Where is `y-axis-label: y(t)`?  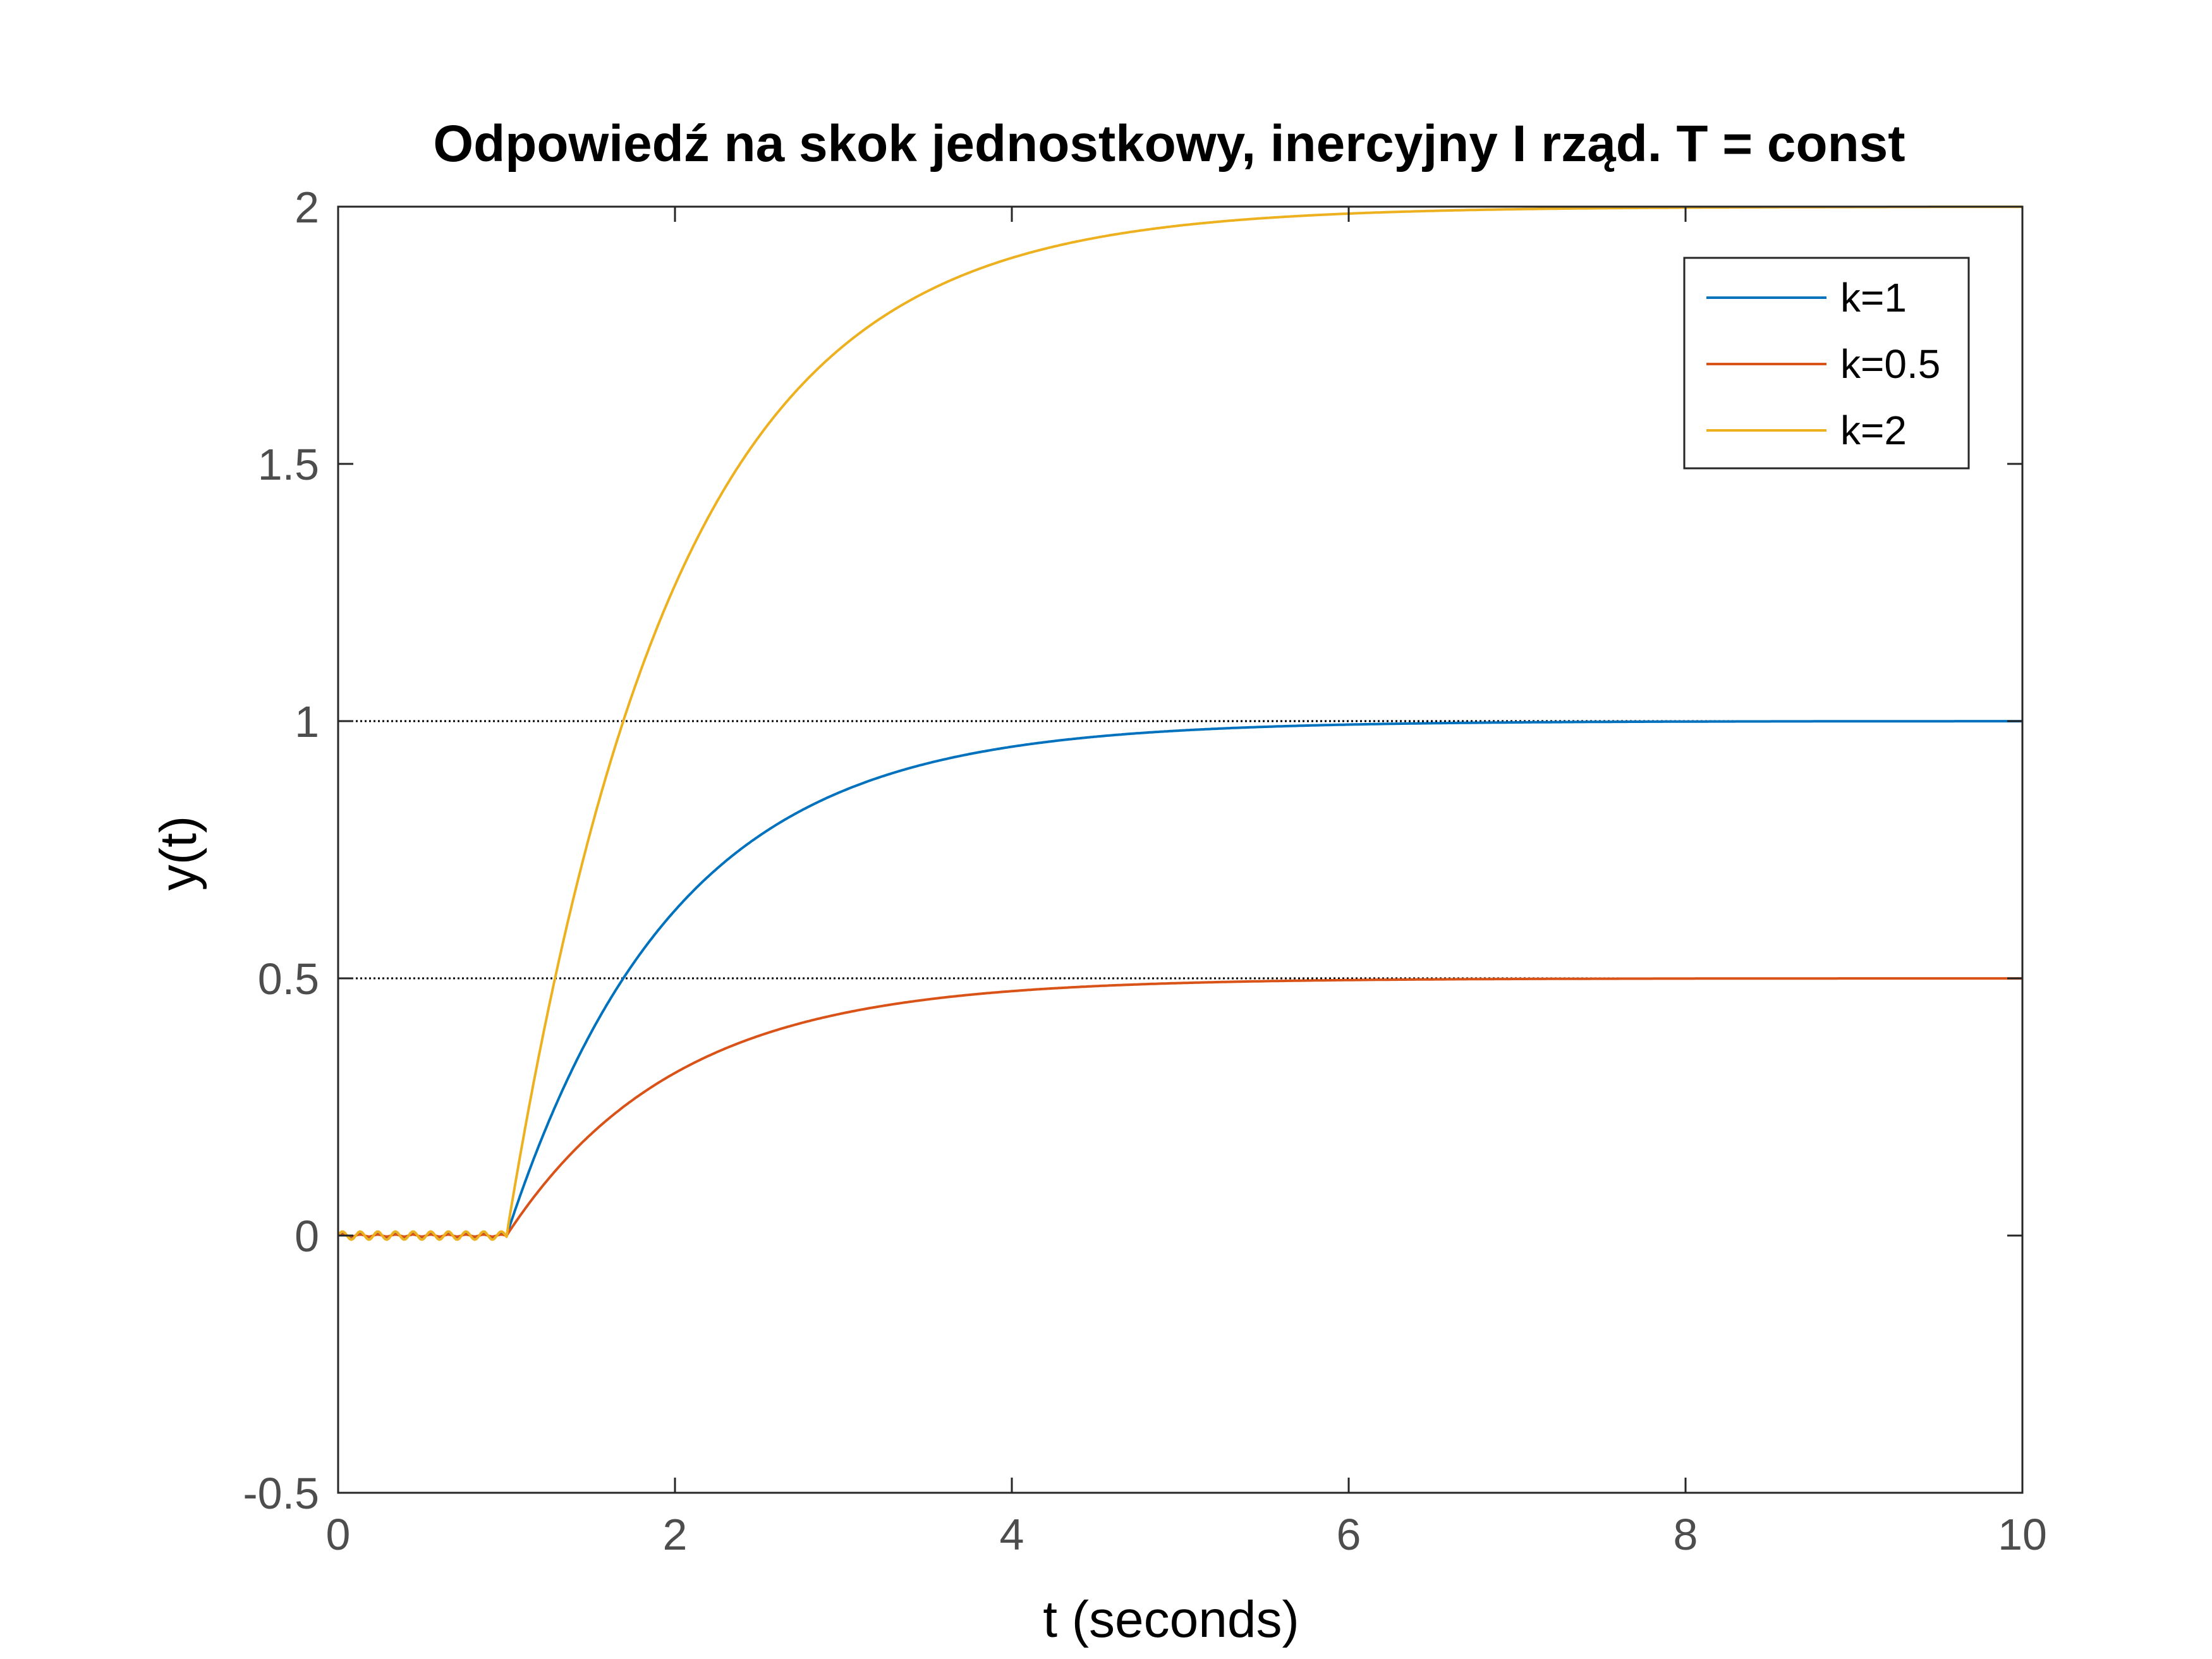
y-axis-label: y(t) is located at coordinates (178, 853).